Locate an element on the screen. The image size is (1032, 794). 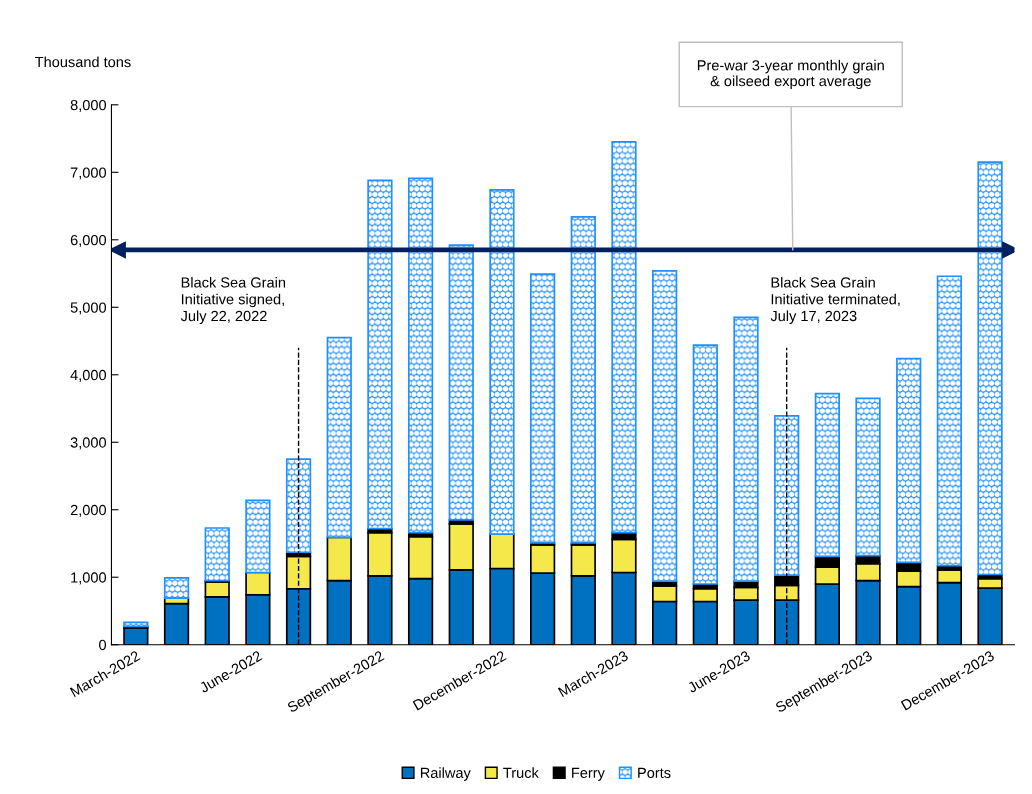
y-tick-label: 3,000 is located at coordinates (88, 443).